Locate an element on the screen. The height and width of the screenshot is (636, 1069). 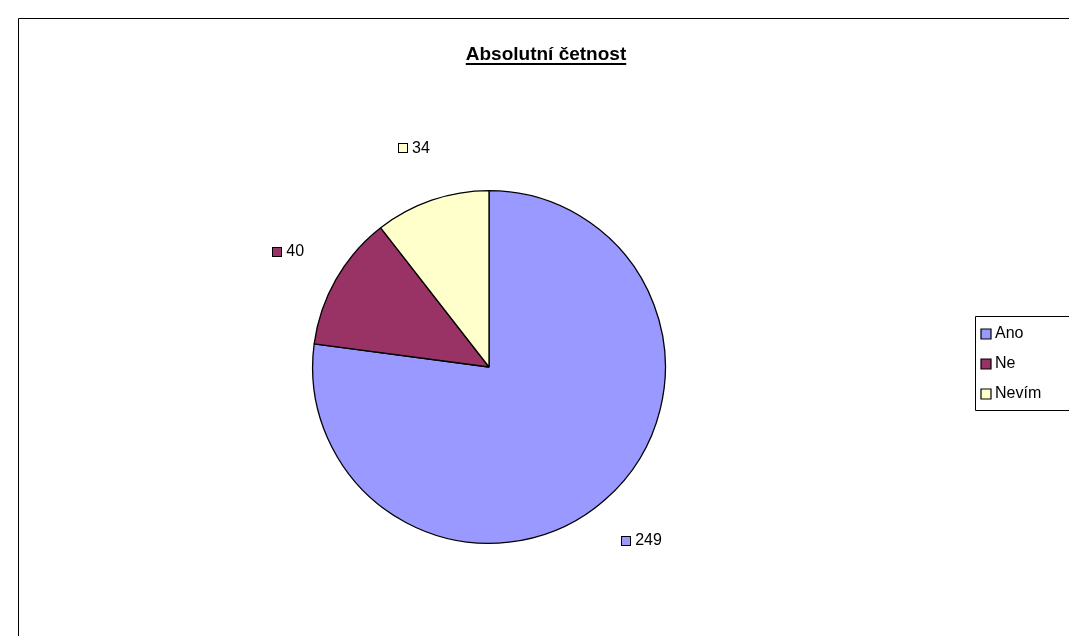
data-label: 34 is located at coordinates (420, 147).